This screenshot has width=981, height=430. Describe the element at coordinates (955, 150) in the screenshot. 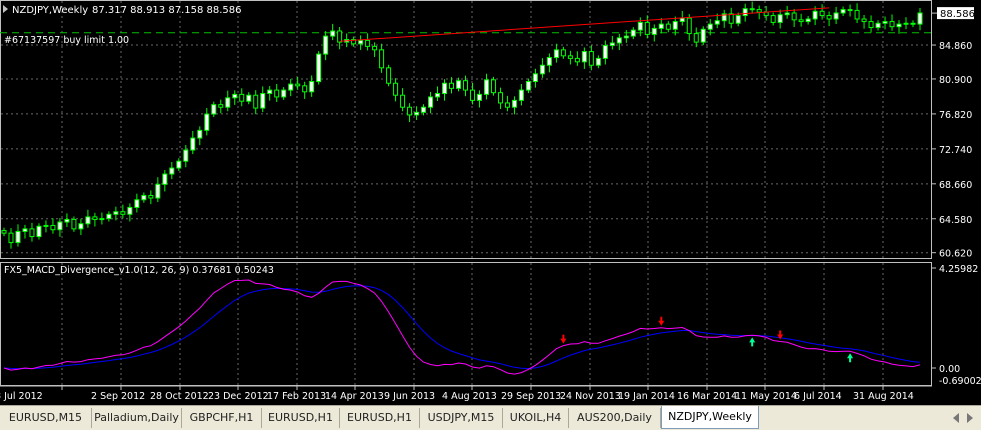

I see `price-scale-label: 72.740` at that location.